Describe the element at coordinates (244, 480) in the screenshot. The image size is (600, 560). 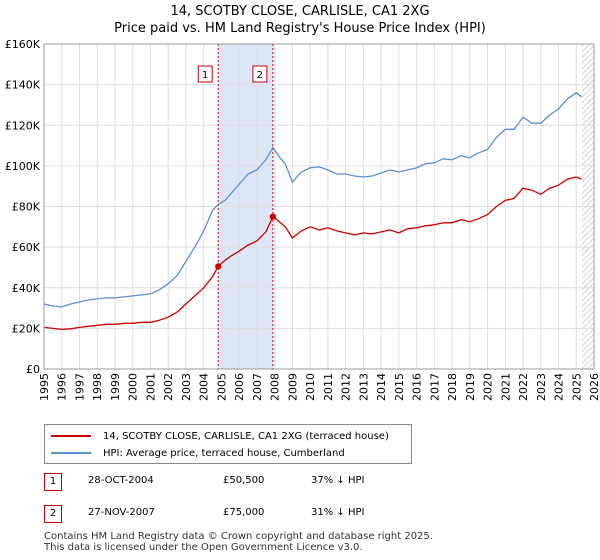
I see `transaction-price: £50,500` at that location.